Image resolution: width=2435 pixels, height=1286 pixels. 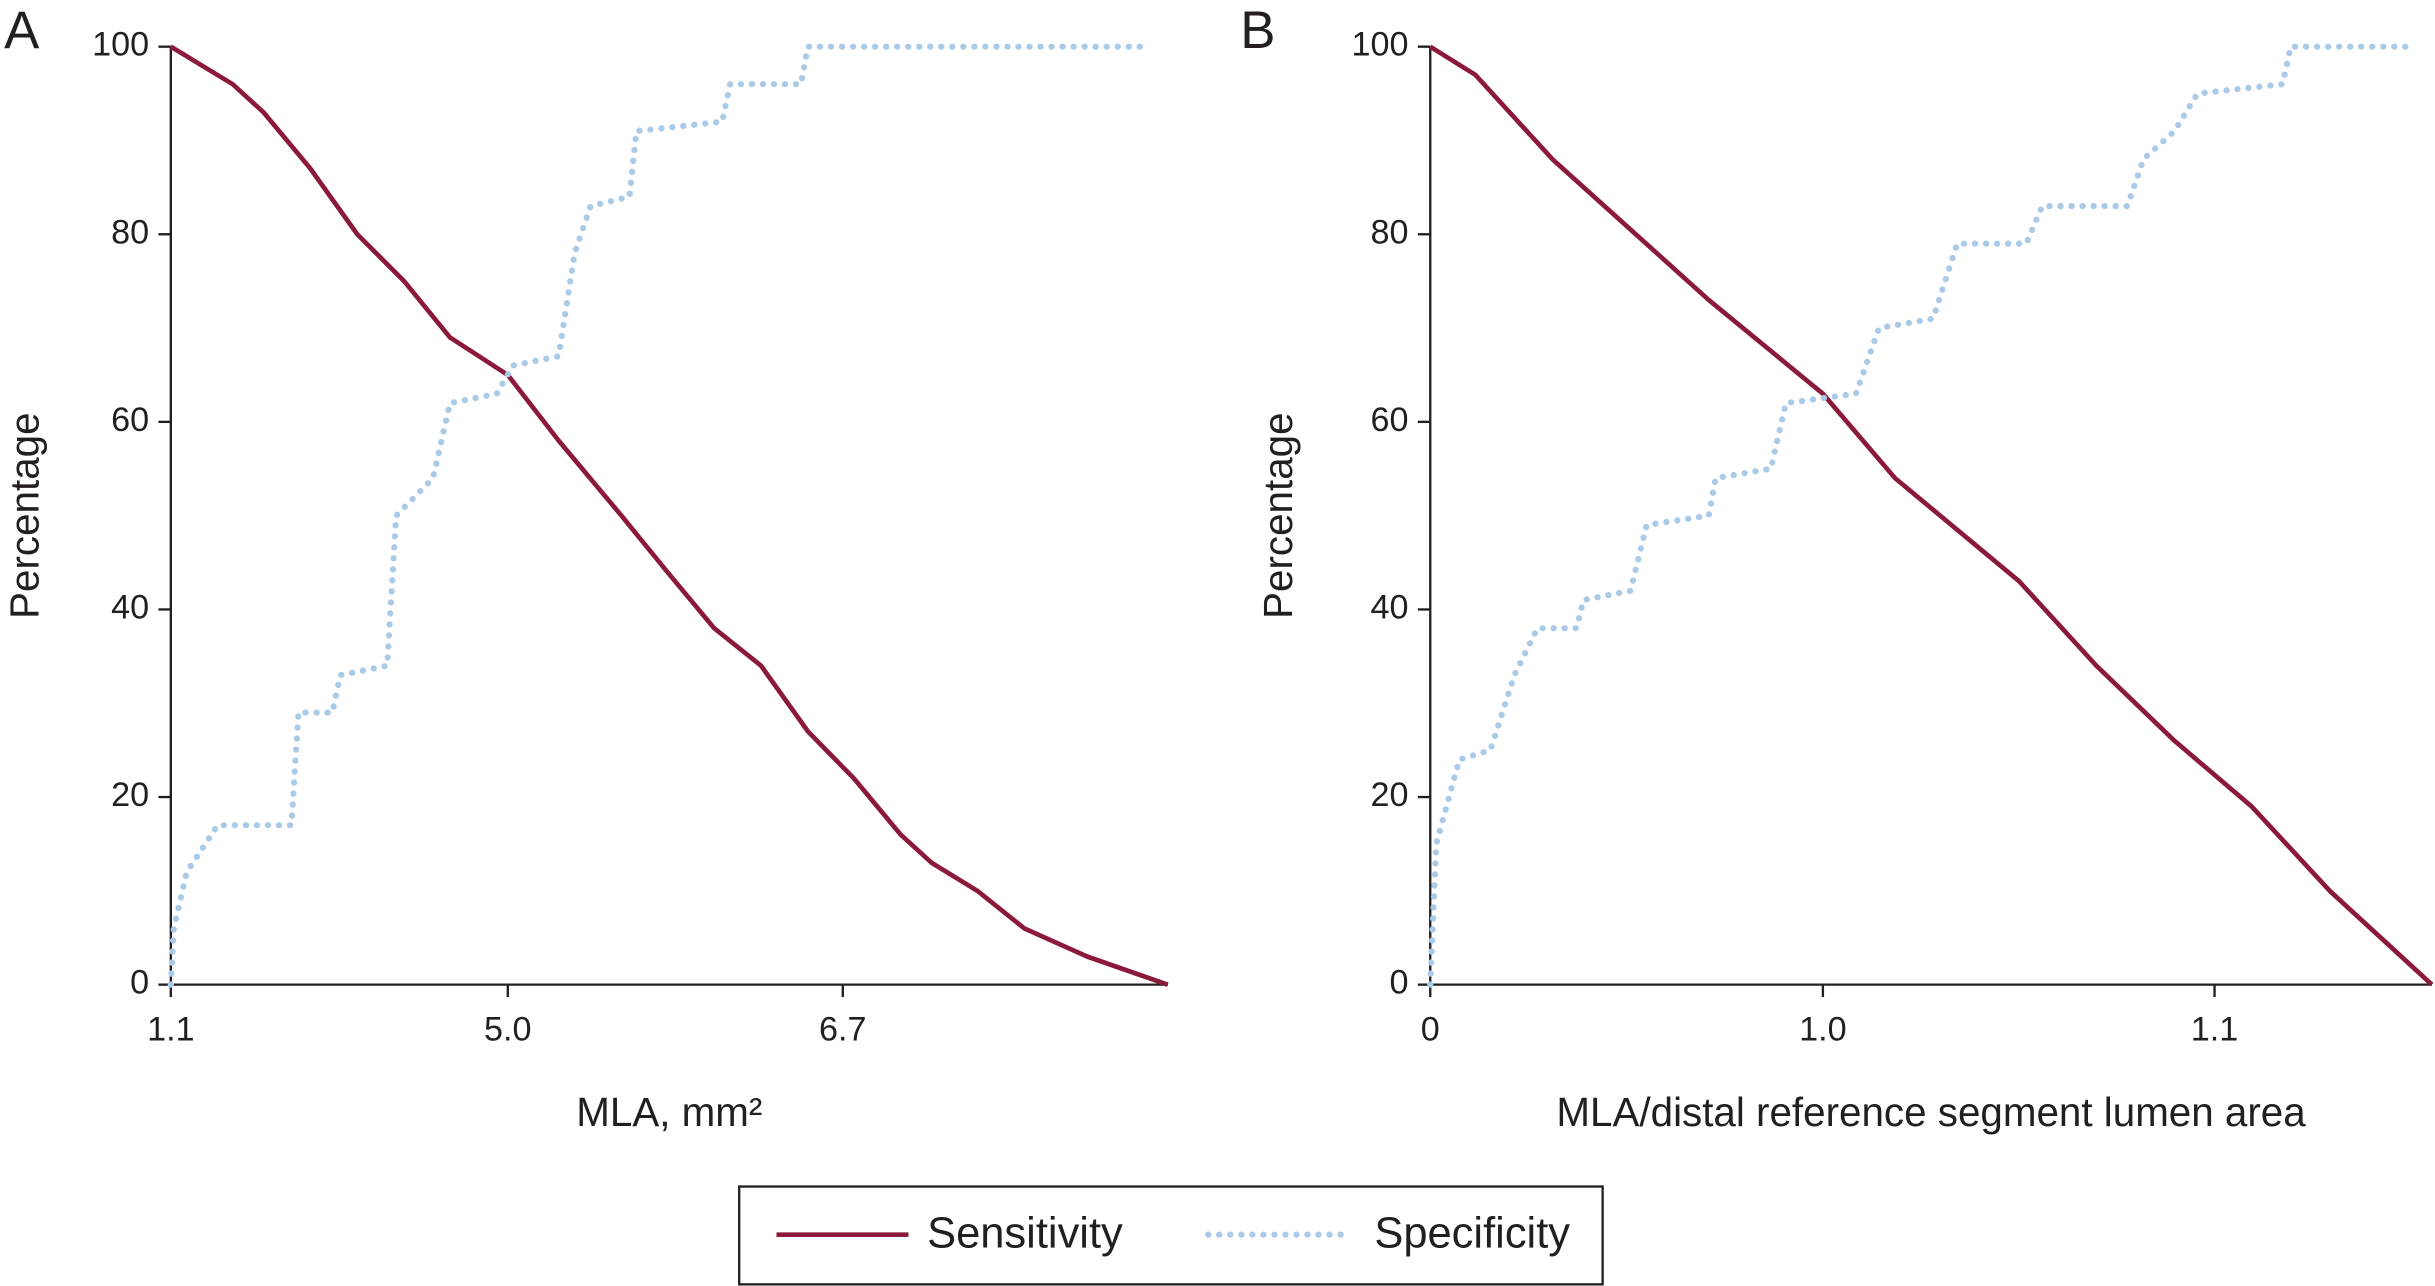 What do you see at coordinates (1025, 1234) in the screenshot?
I see `legend-label: Sensitivity` at bounding box center [1025, 1234].